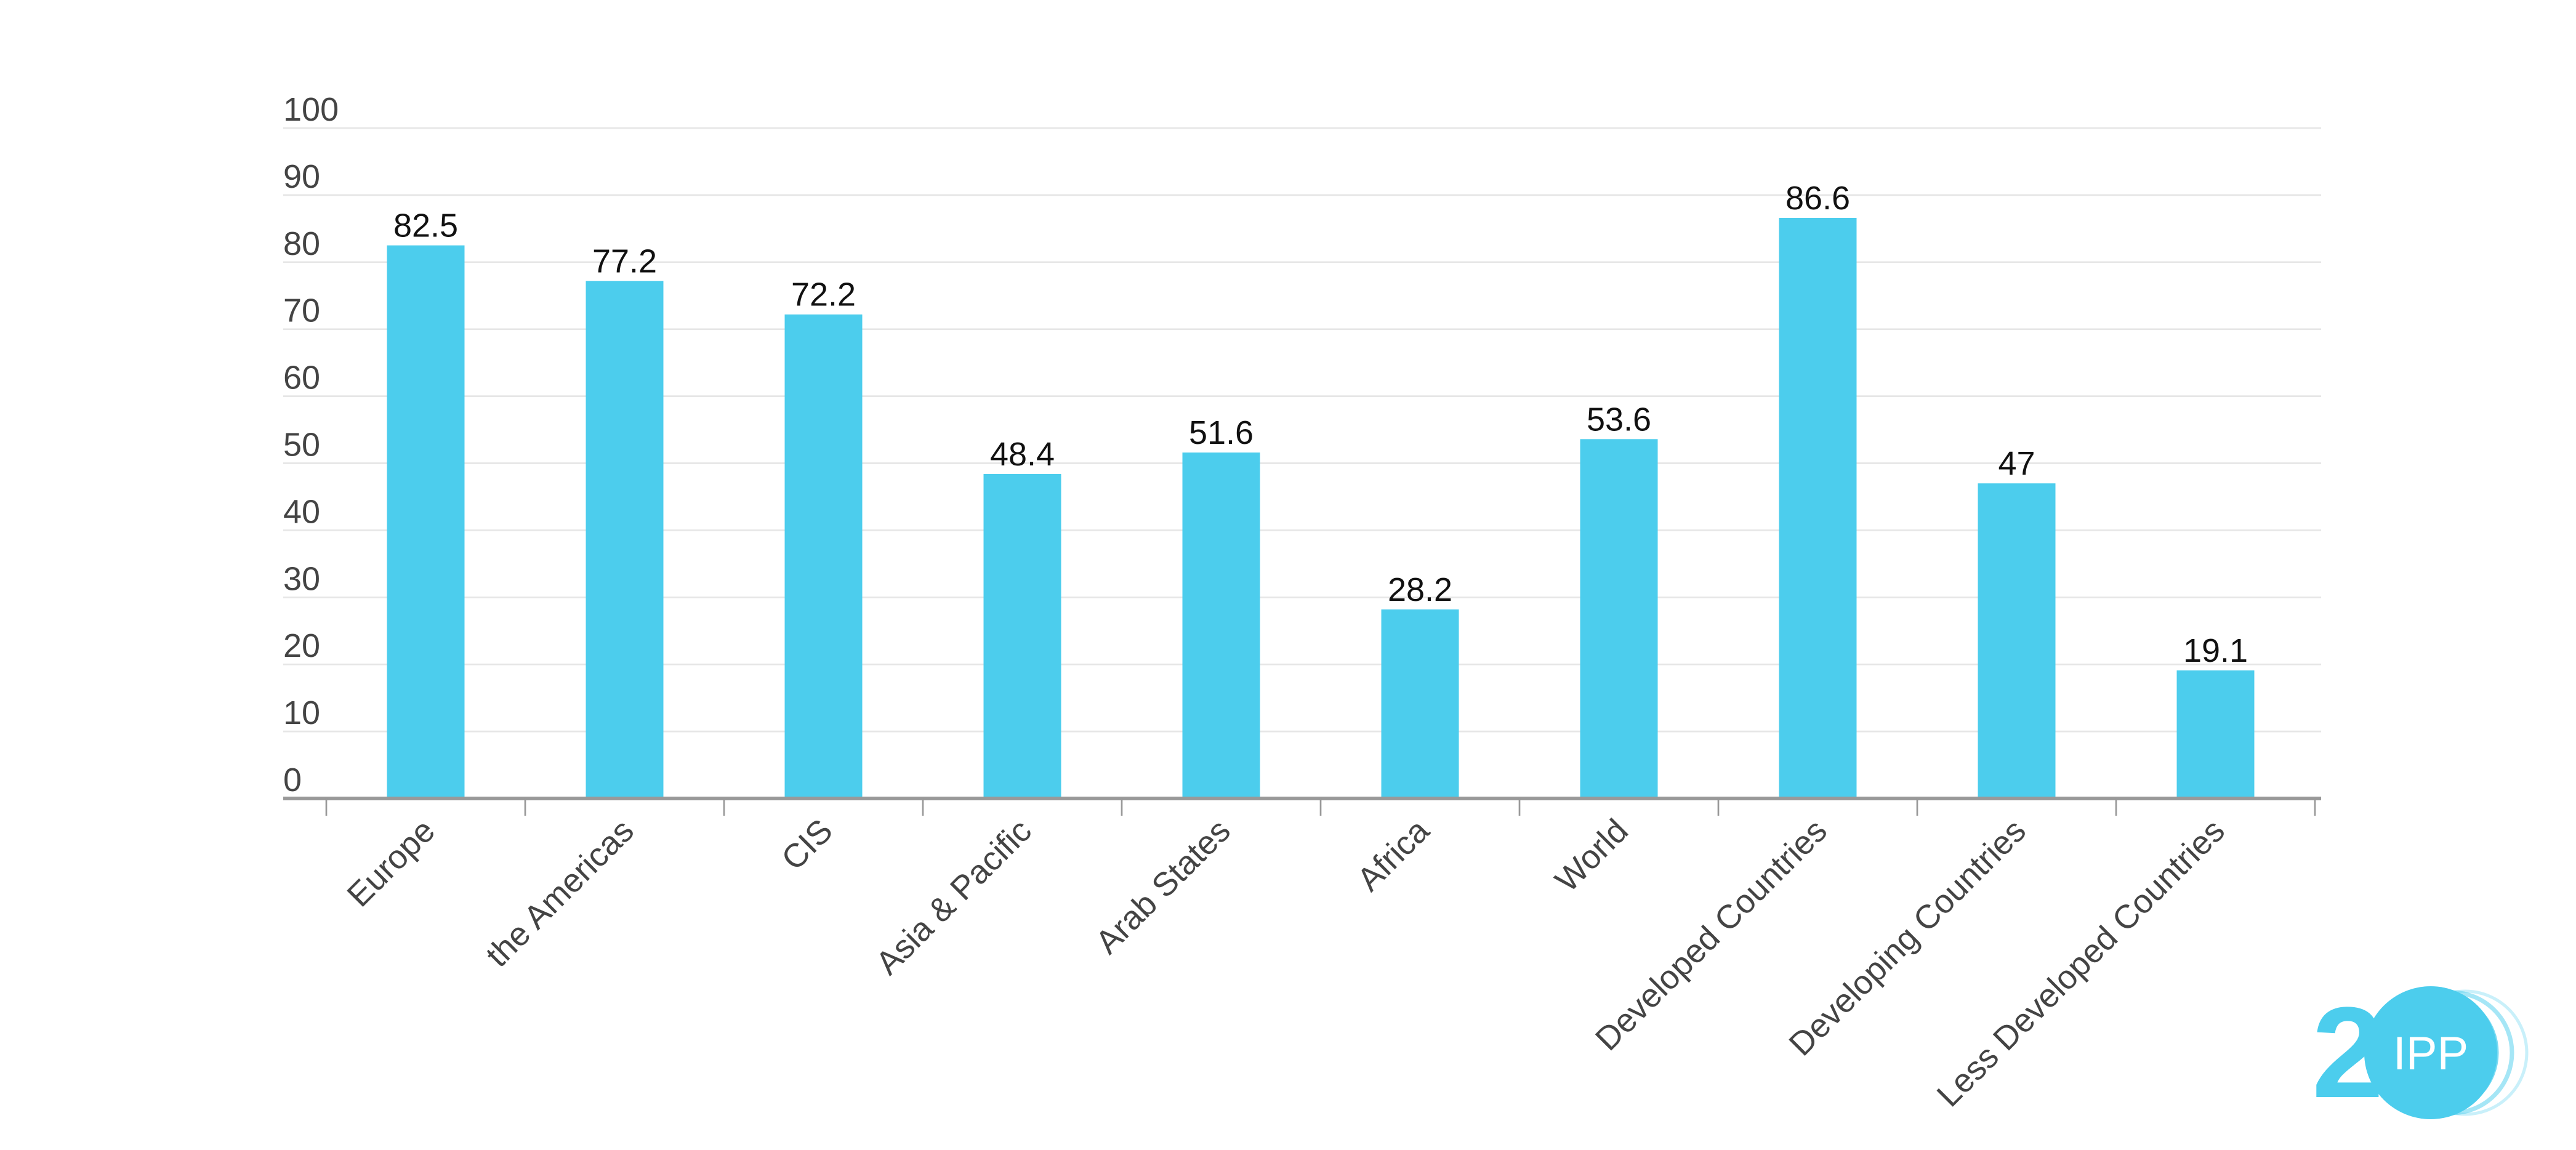 The height and width of the screenshot is (1150, 2576). Describe the element at coordinates (301, 645) in the screenshot. I see `y-tick-label: 20` at that location.